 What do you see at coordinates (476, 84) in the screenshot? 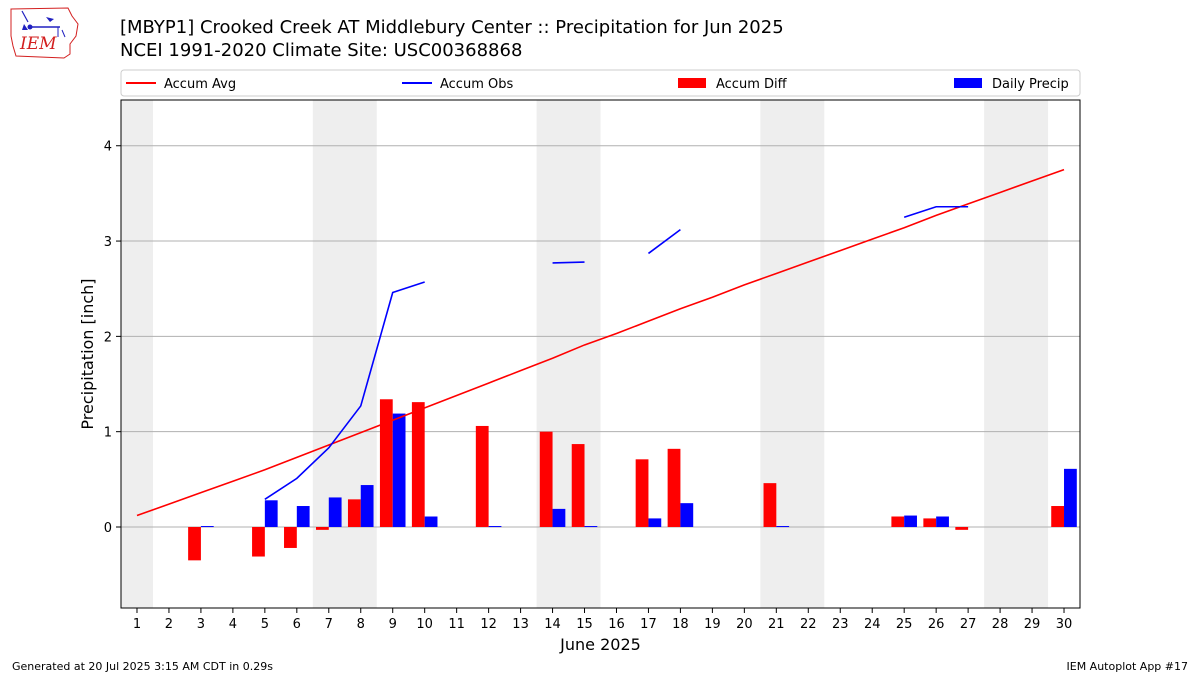
I see `legend-label: Accum Obs` at bounding box center [476, 84].